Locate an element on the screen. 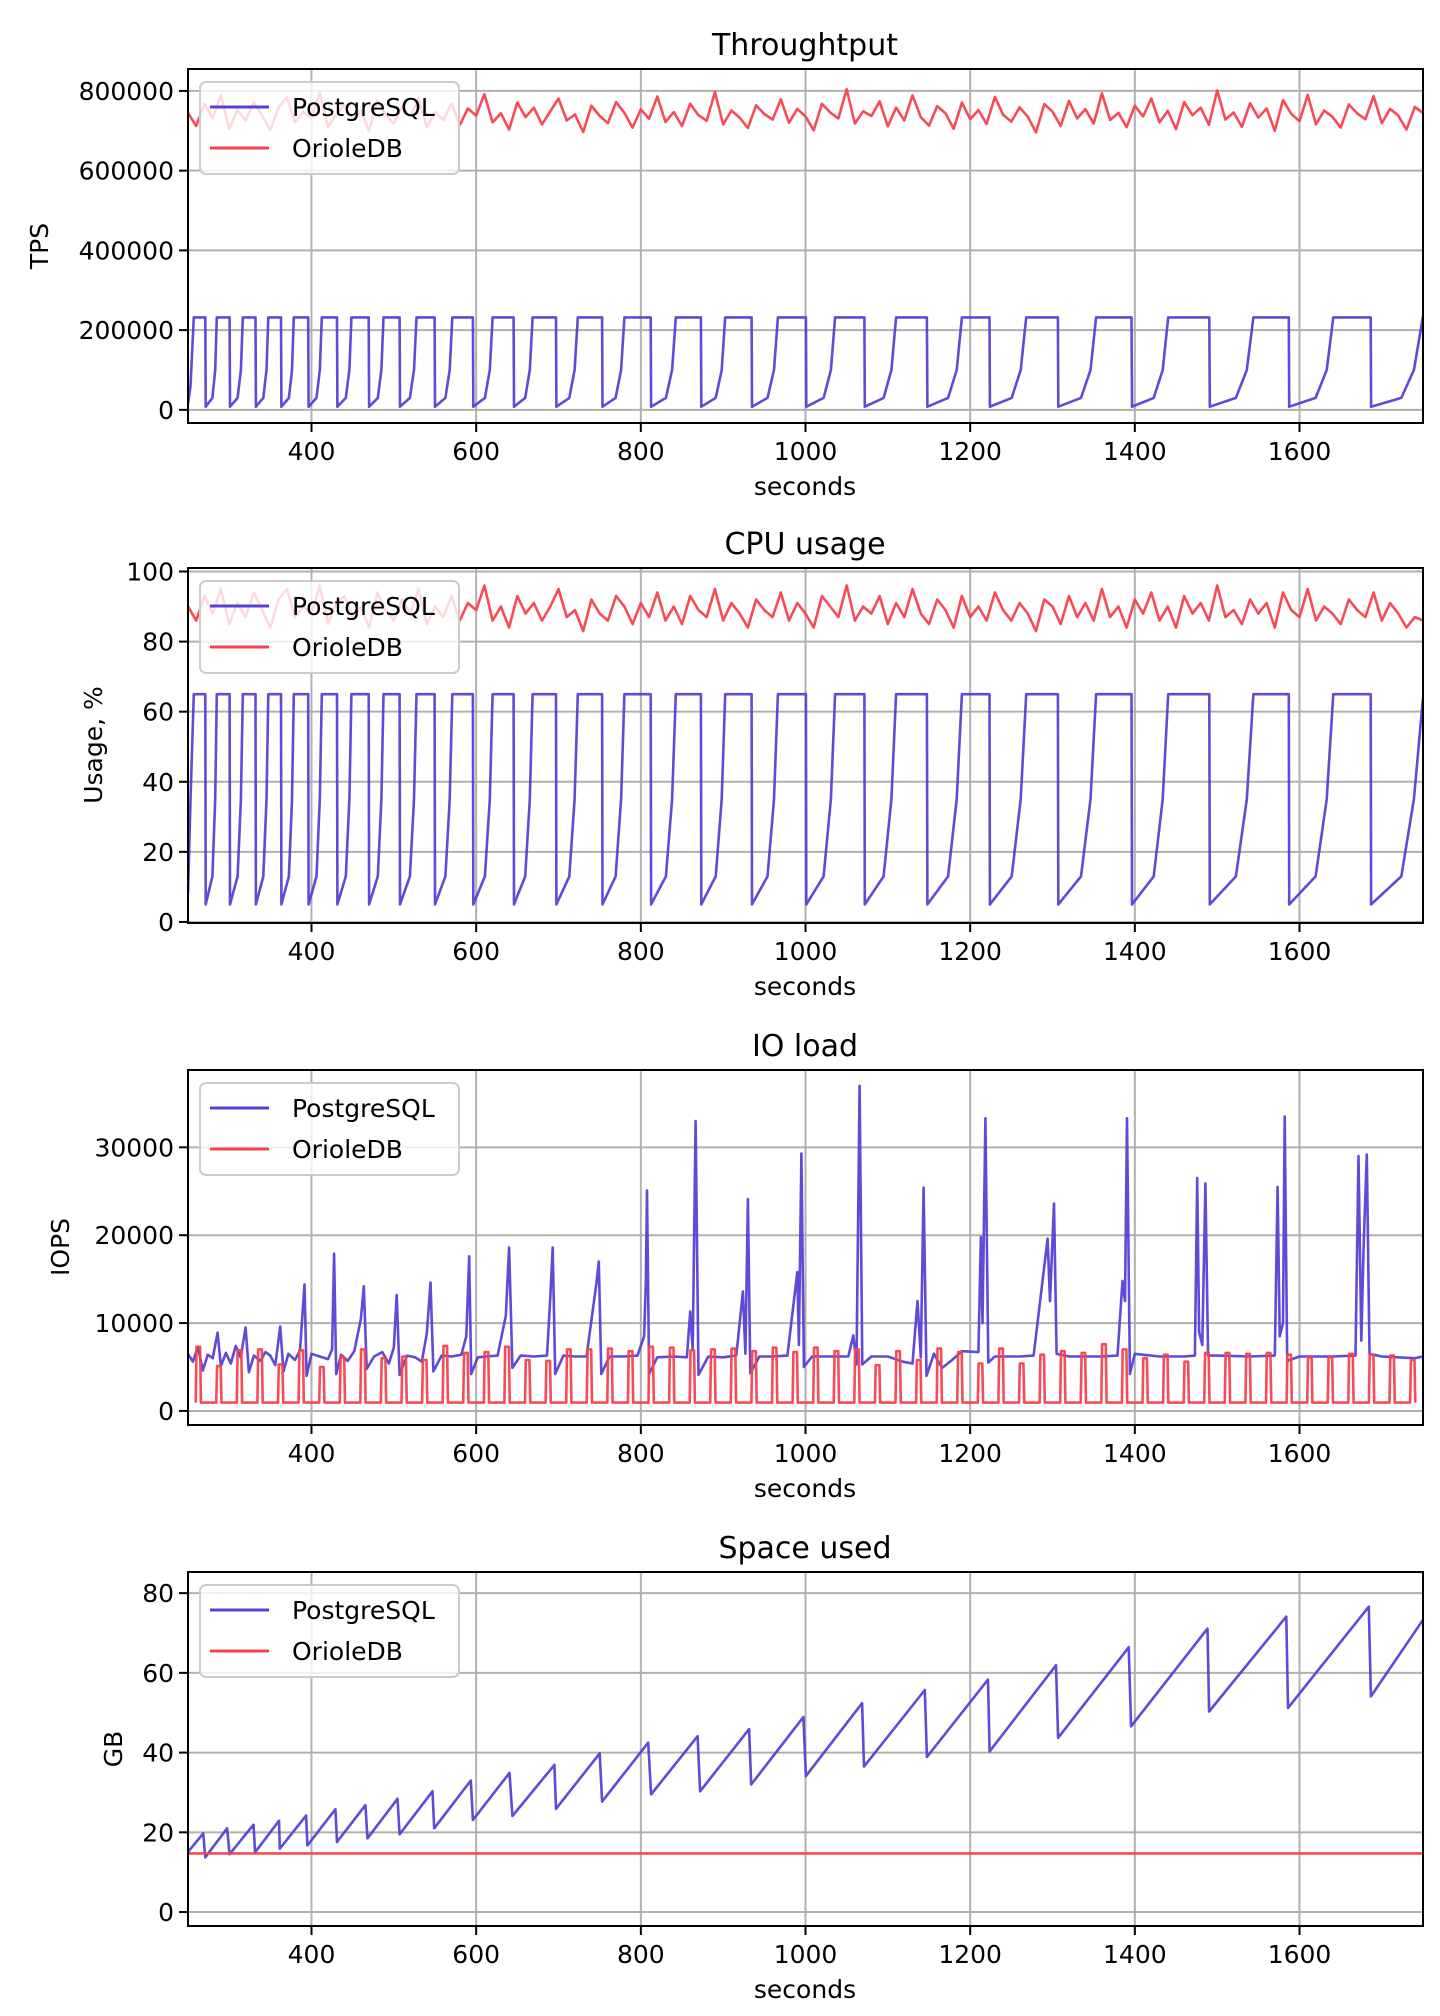  y-tick-label: 20000 is located at coordinates (134, 1235).